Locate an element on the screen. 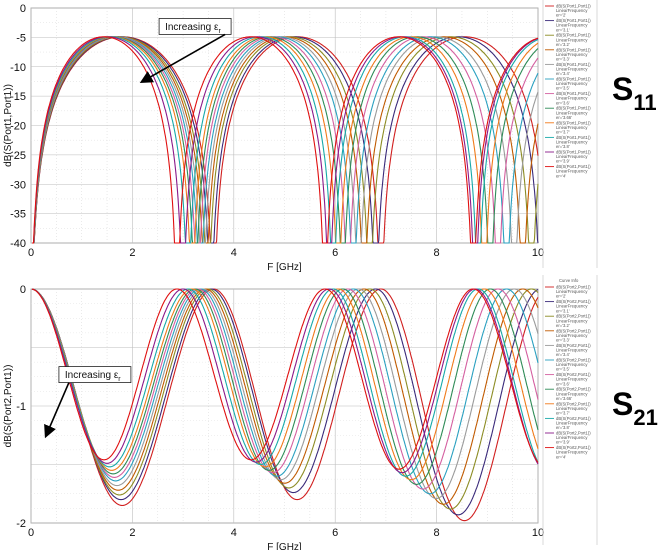 This screenshot has width=670, height=550. side-label-sub: 21 is located at coordinates (645, 417).